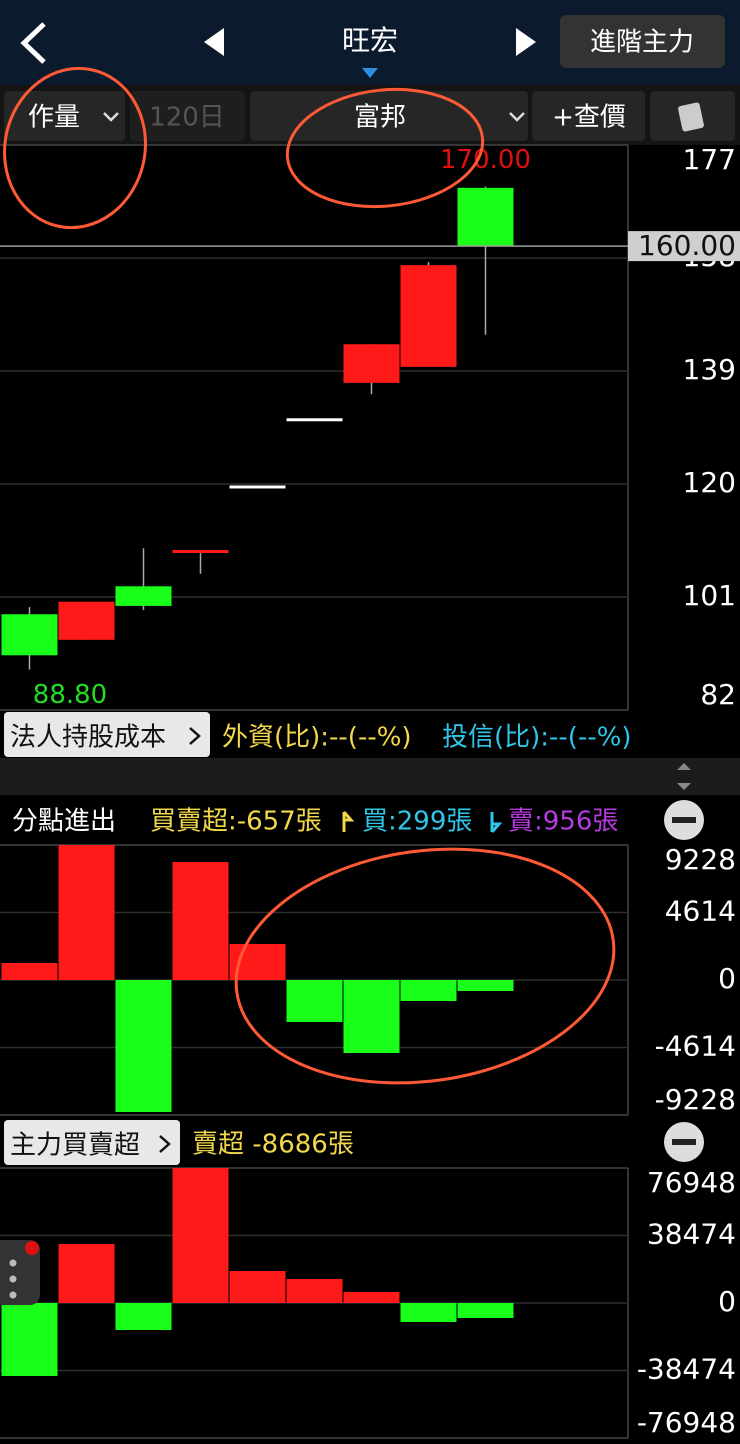  What do you see at coordinates (709, 369) in the screenshot?
I see `y-tick-label: 139` at bounding box center [709, 369].